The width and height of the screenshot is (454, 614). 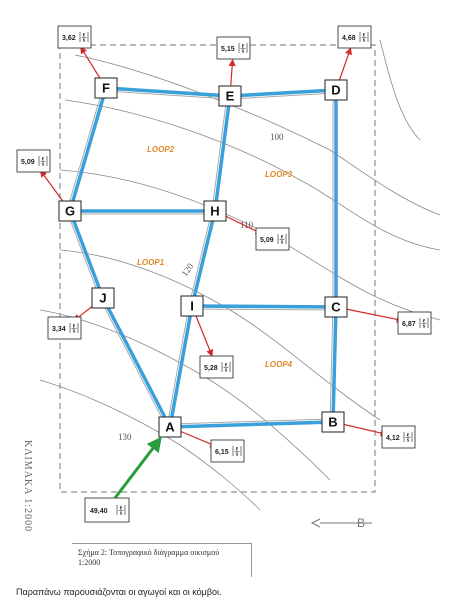 I want to click on node-box-I, so click(x=192, y=306).